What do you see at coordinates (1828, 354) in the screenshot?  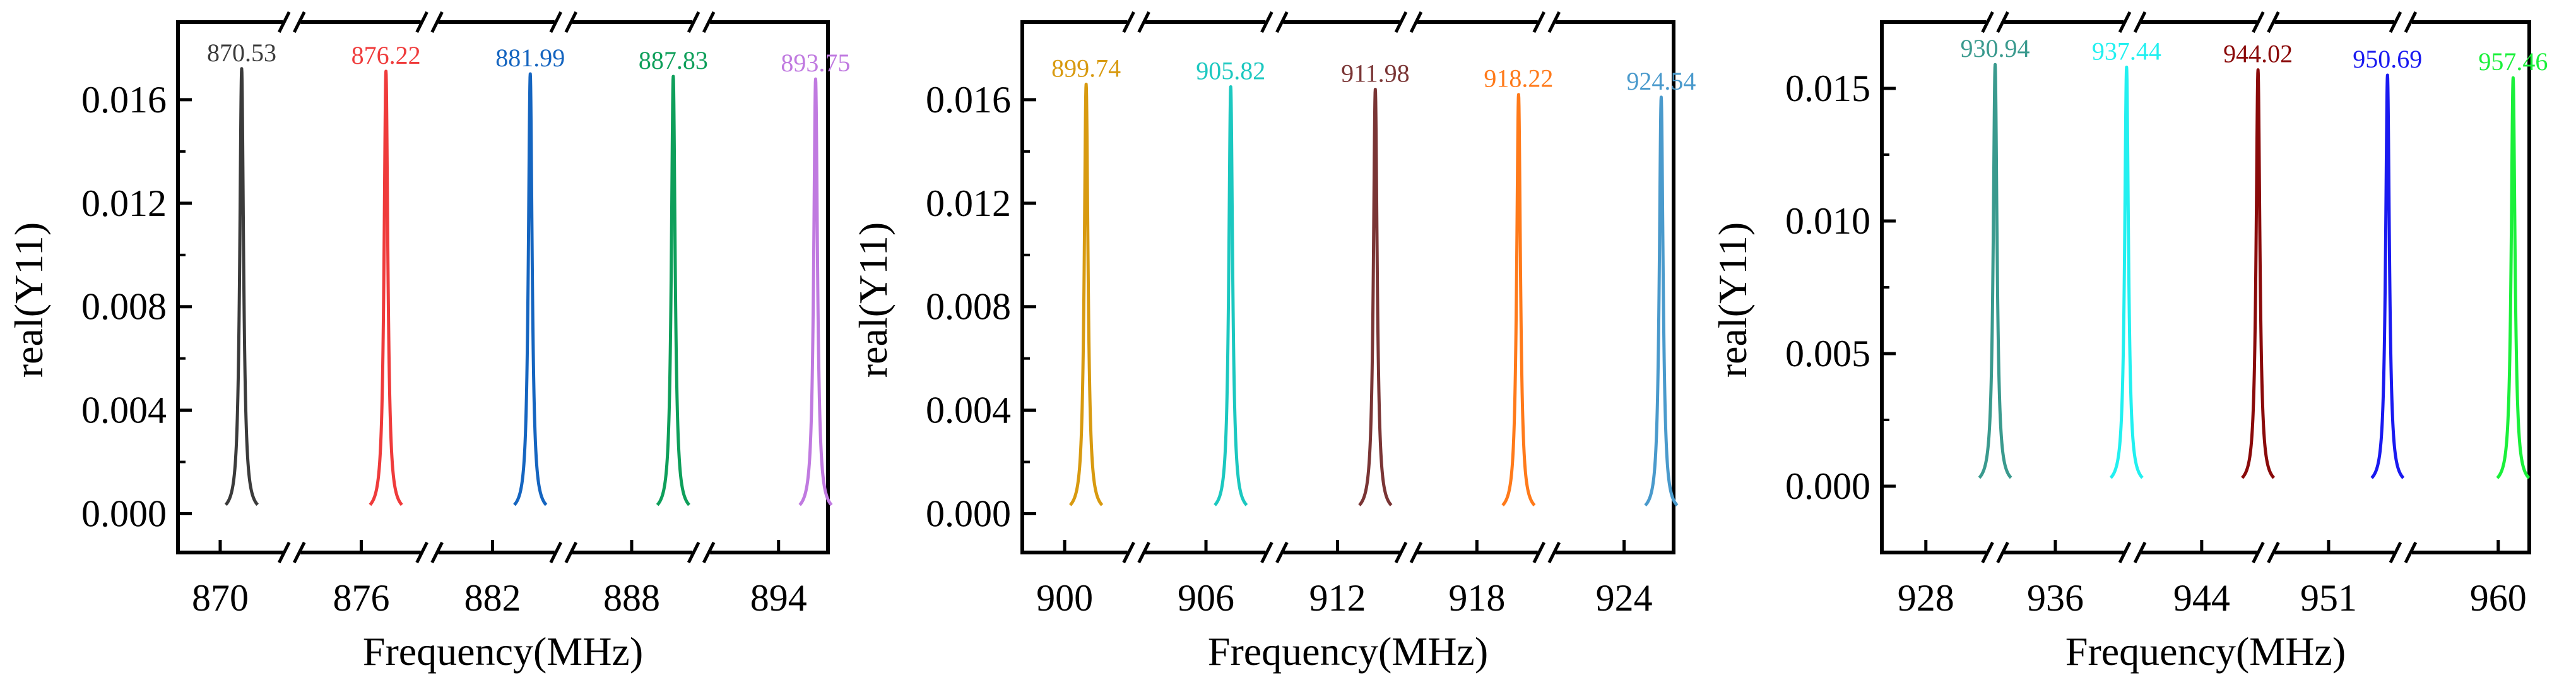 I see `y-tick-label: 0.005` at bounding box center [1828, 354].